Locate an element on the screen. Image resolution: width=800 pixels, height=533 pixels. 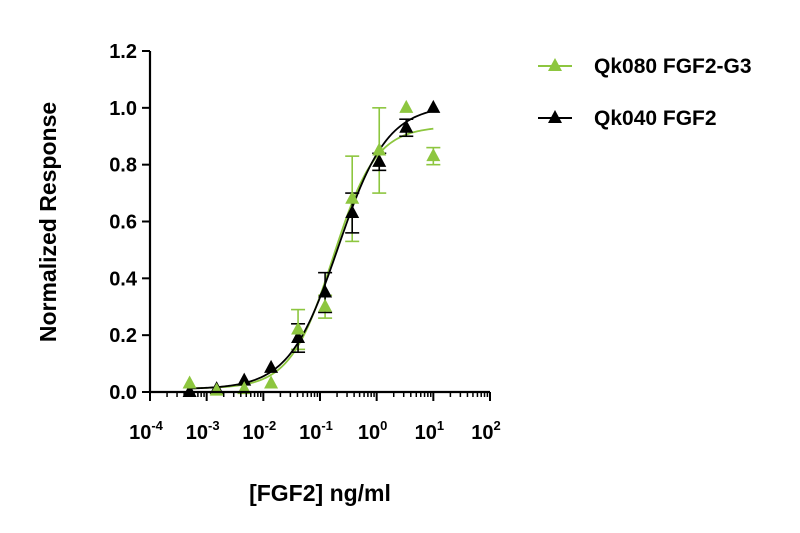
legend-label-qk040: Qk040 FGF2 is located at coordinates (655, 118).